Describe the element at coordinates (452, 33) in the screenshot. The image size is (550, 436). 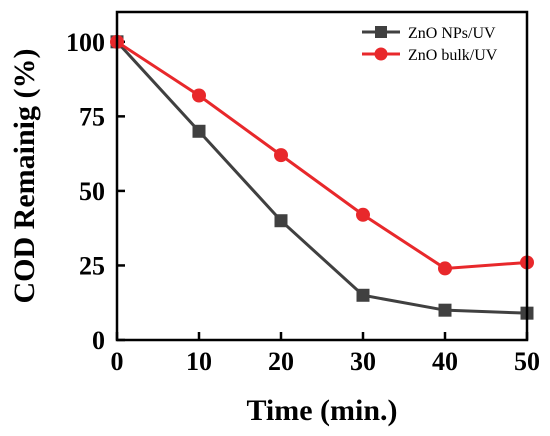
I see `legend-label-0: ZnO NPs/UV` at that location.